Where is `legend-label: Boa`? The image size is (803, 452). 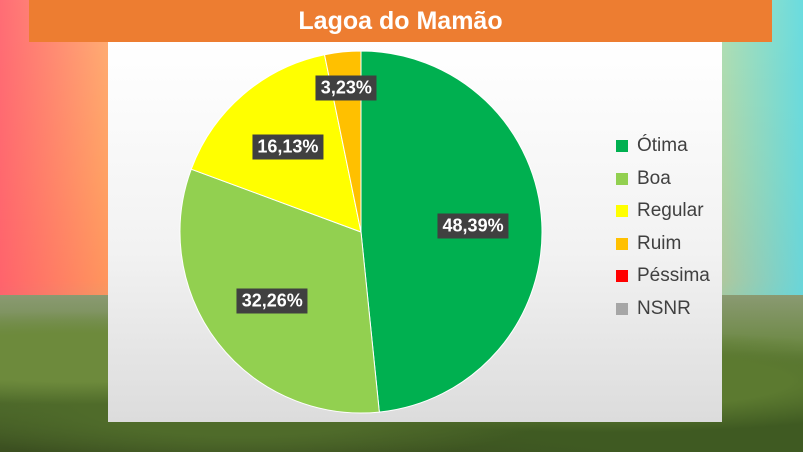
legend-label: Boa is located at coordinates (654, 178).